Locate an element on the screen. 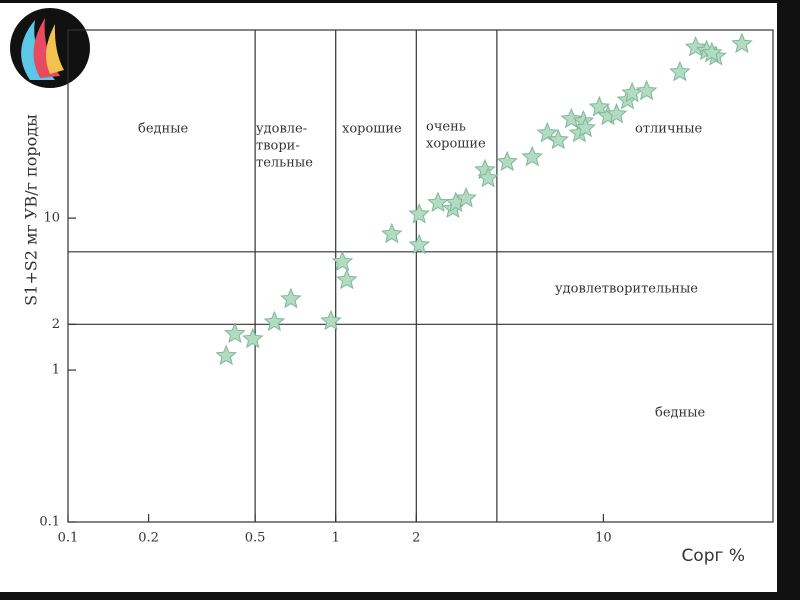 This screenshot has width=800, height=600. frame-right is located at coordinates (788, 300).